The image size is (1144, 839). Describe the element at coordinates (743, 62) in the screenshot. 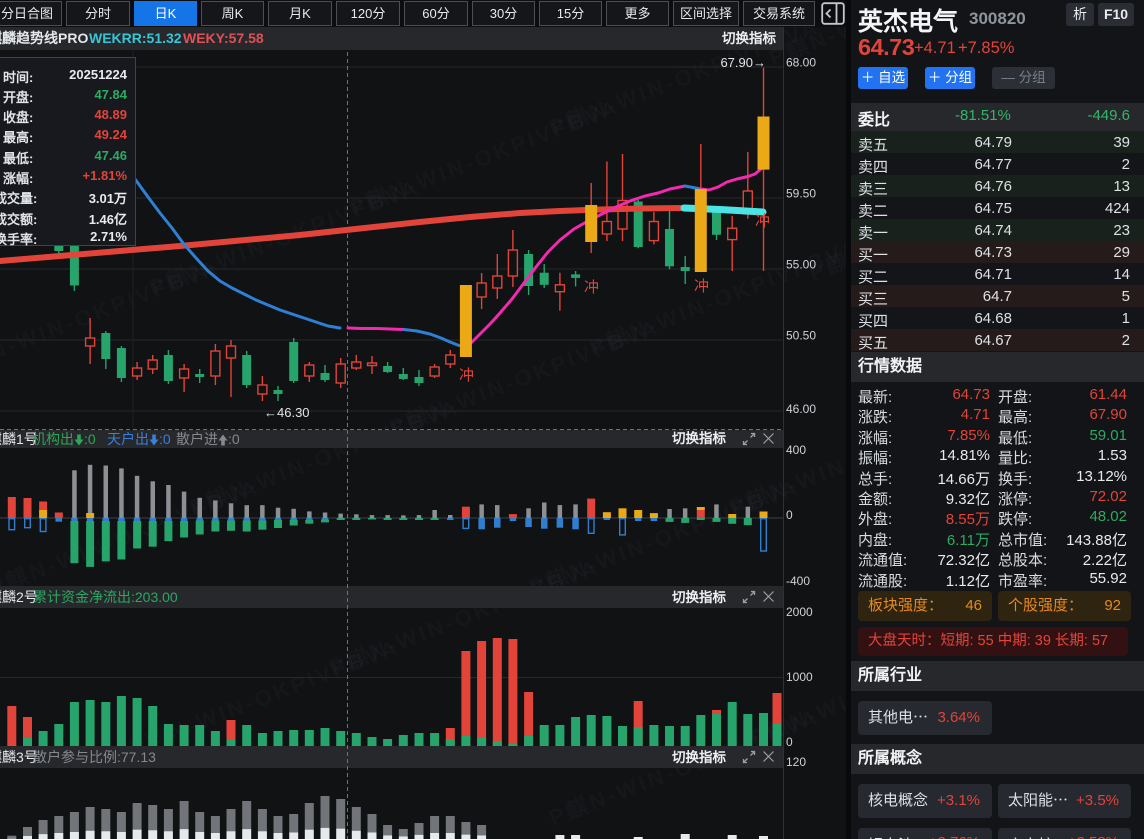

I see `svg-text: 67.90→` at that location.